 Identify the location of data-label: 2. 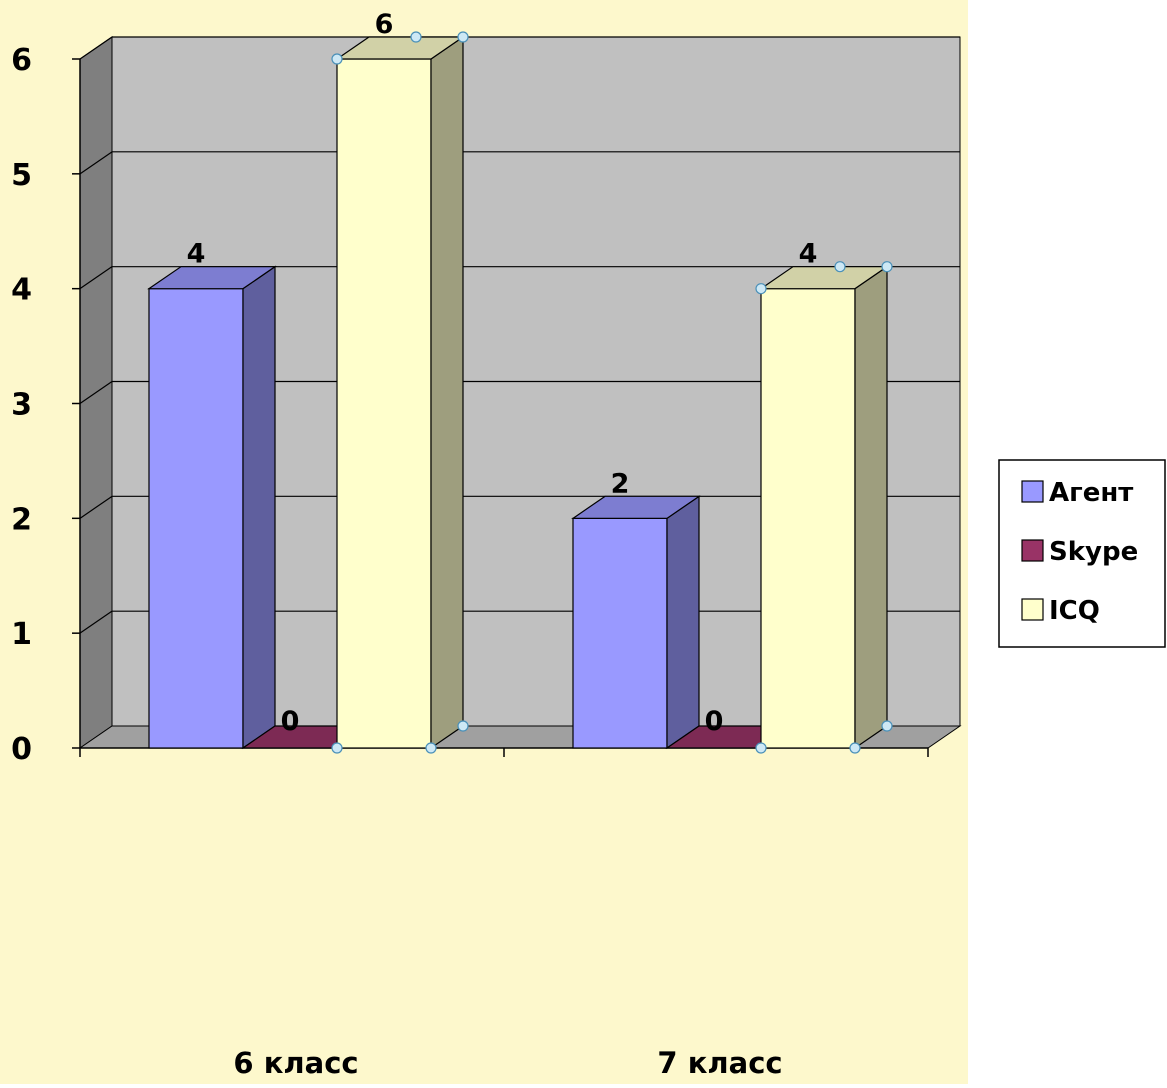
(620, 483).